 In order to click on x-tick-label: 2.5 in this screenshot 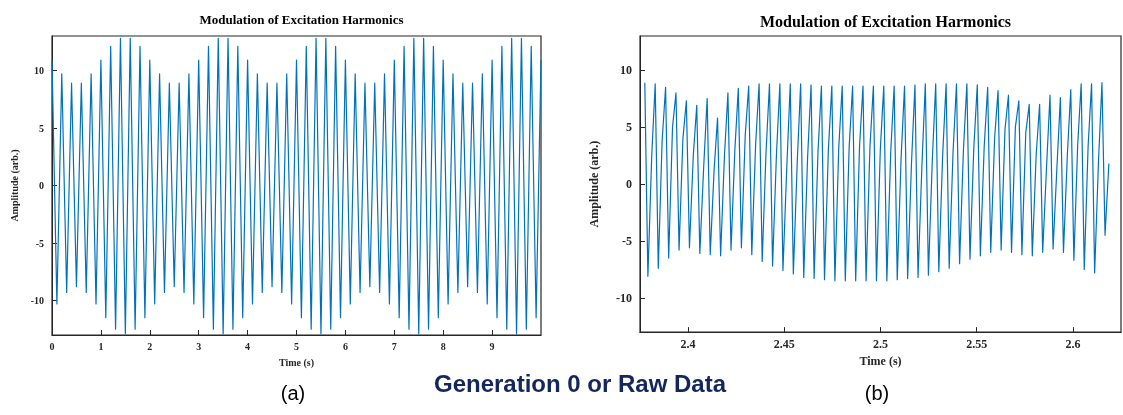, I will do `click(880, 344)`.